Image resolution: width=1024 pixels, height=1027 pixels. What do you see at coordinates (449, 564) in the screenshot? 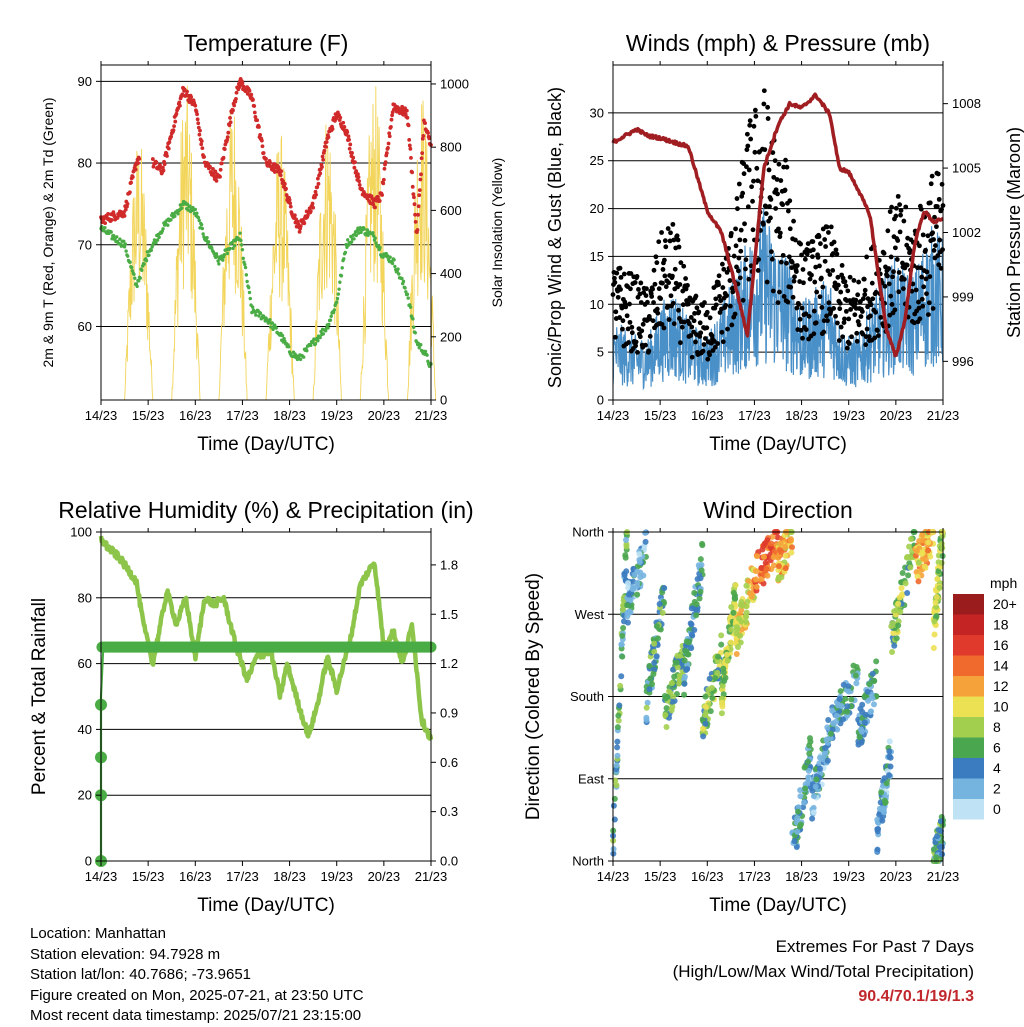
I see `humidity-y2-tick-label: 1.8` at bounding box center [449, 564].